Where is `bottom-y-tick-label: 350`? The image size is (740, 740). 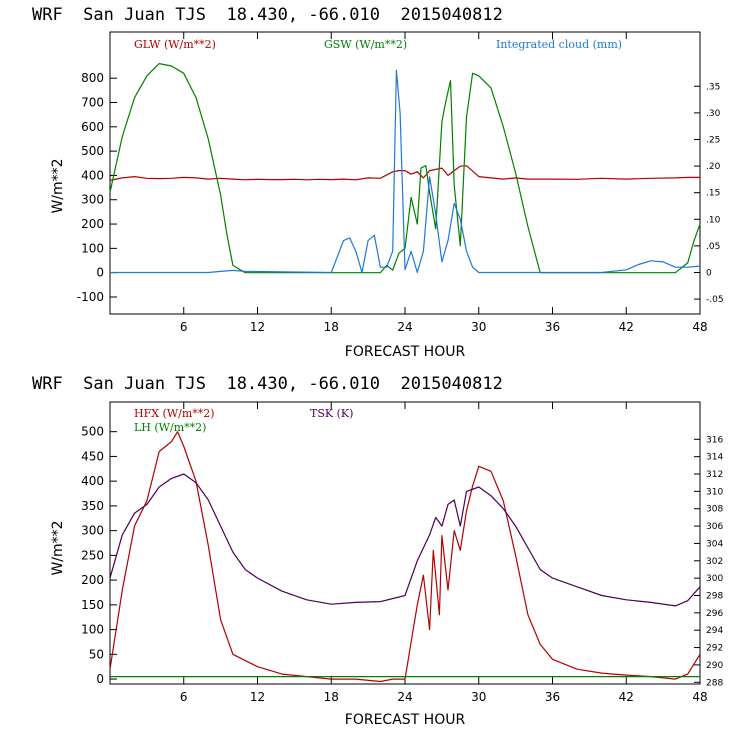
bottom-y-tick-label: 350 is located at coordinates (92, 506).